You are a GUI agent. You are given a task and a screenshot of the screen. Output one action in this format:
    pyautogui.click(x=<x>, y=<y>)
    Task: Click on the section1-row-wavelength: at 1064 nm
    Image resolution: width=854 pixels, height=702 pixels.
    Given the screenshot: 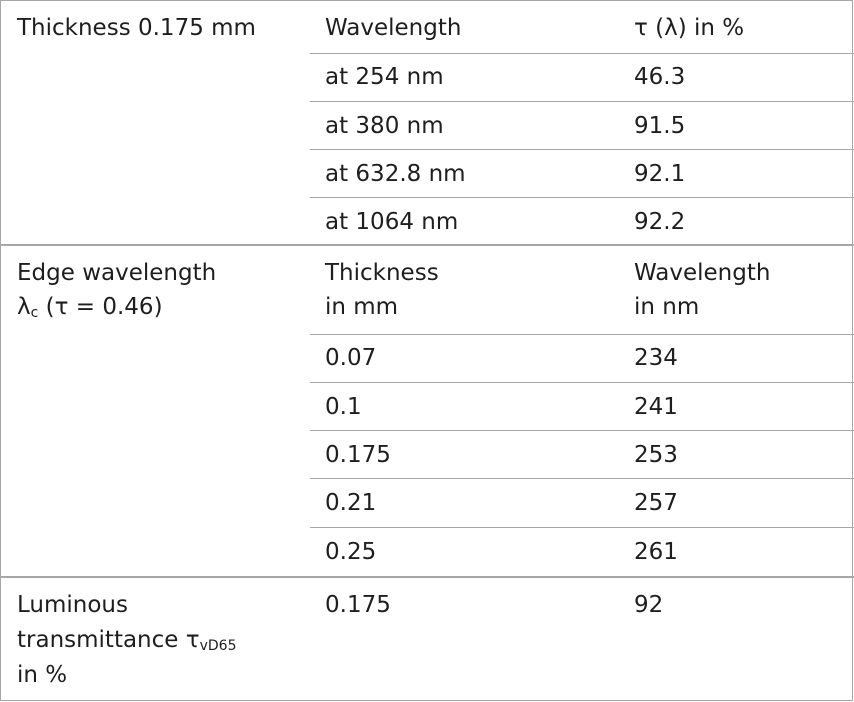 What is the action you would take?
    pyautogui.click(x=392, y=222)
    